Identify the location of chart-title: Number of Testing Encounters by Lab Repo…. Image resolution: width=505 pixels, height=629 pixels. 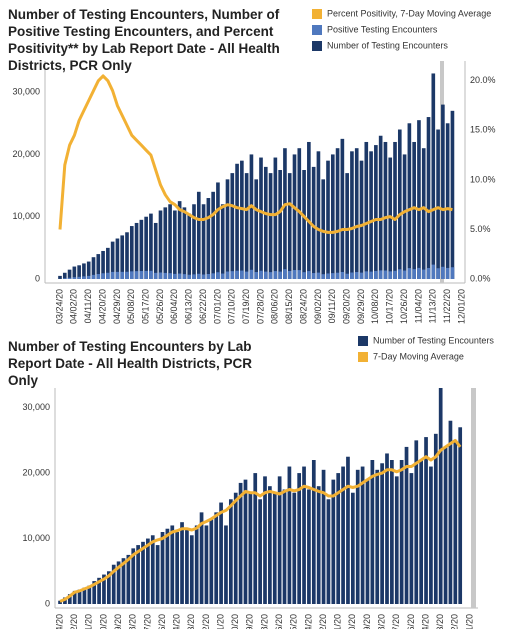
(130, 363).